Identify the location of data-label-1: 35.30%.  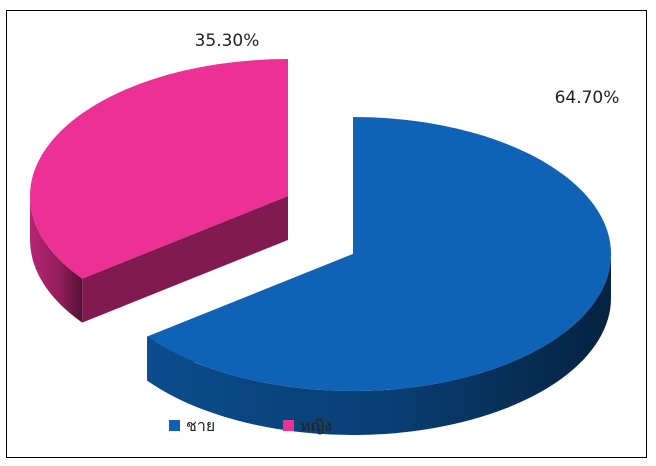
(227, 41).